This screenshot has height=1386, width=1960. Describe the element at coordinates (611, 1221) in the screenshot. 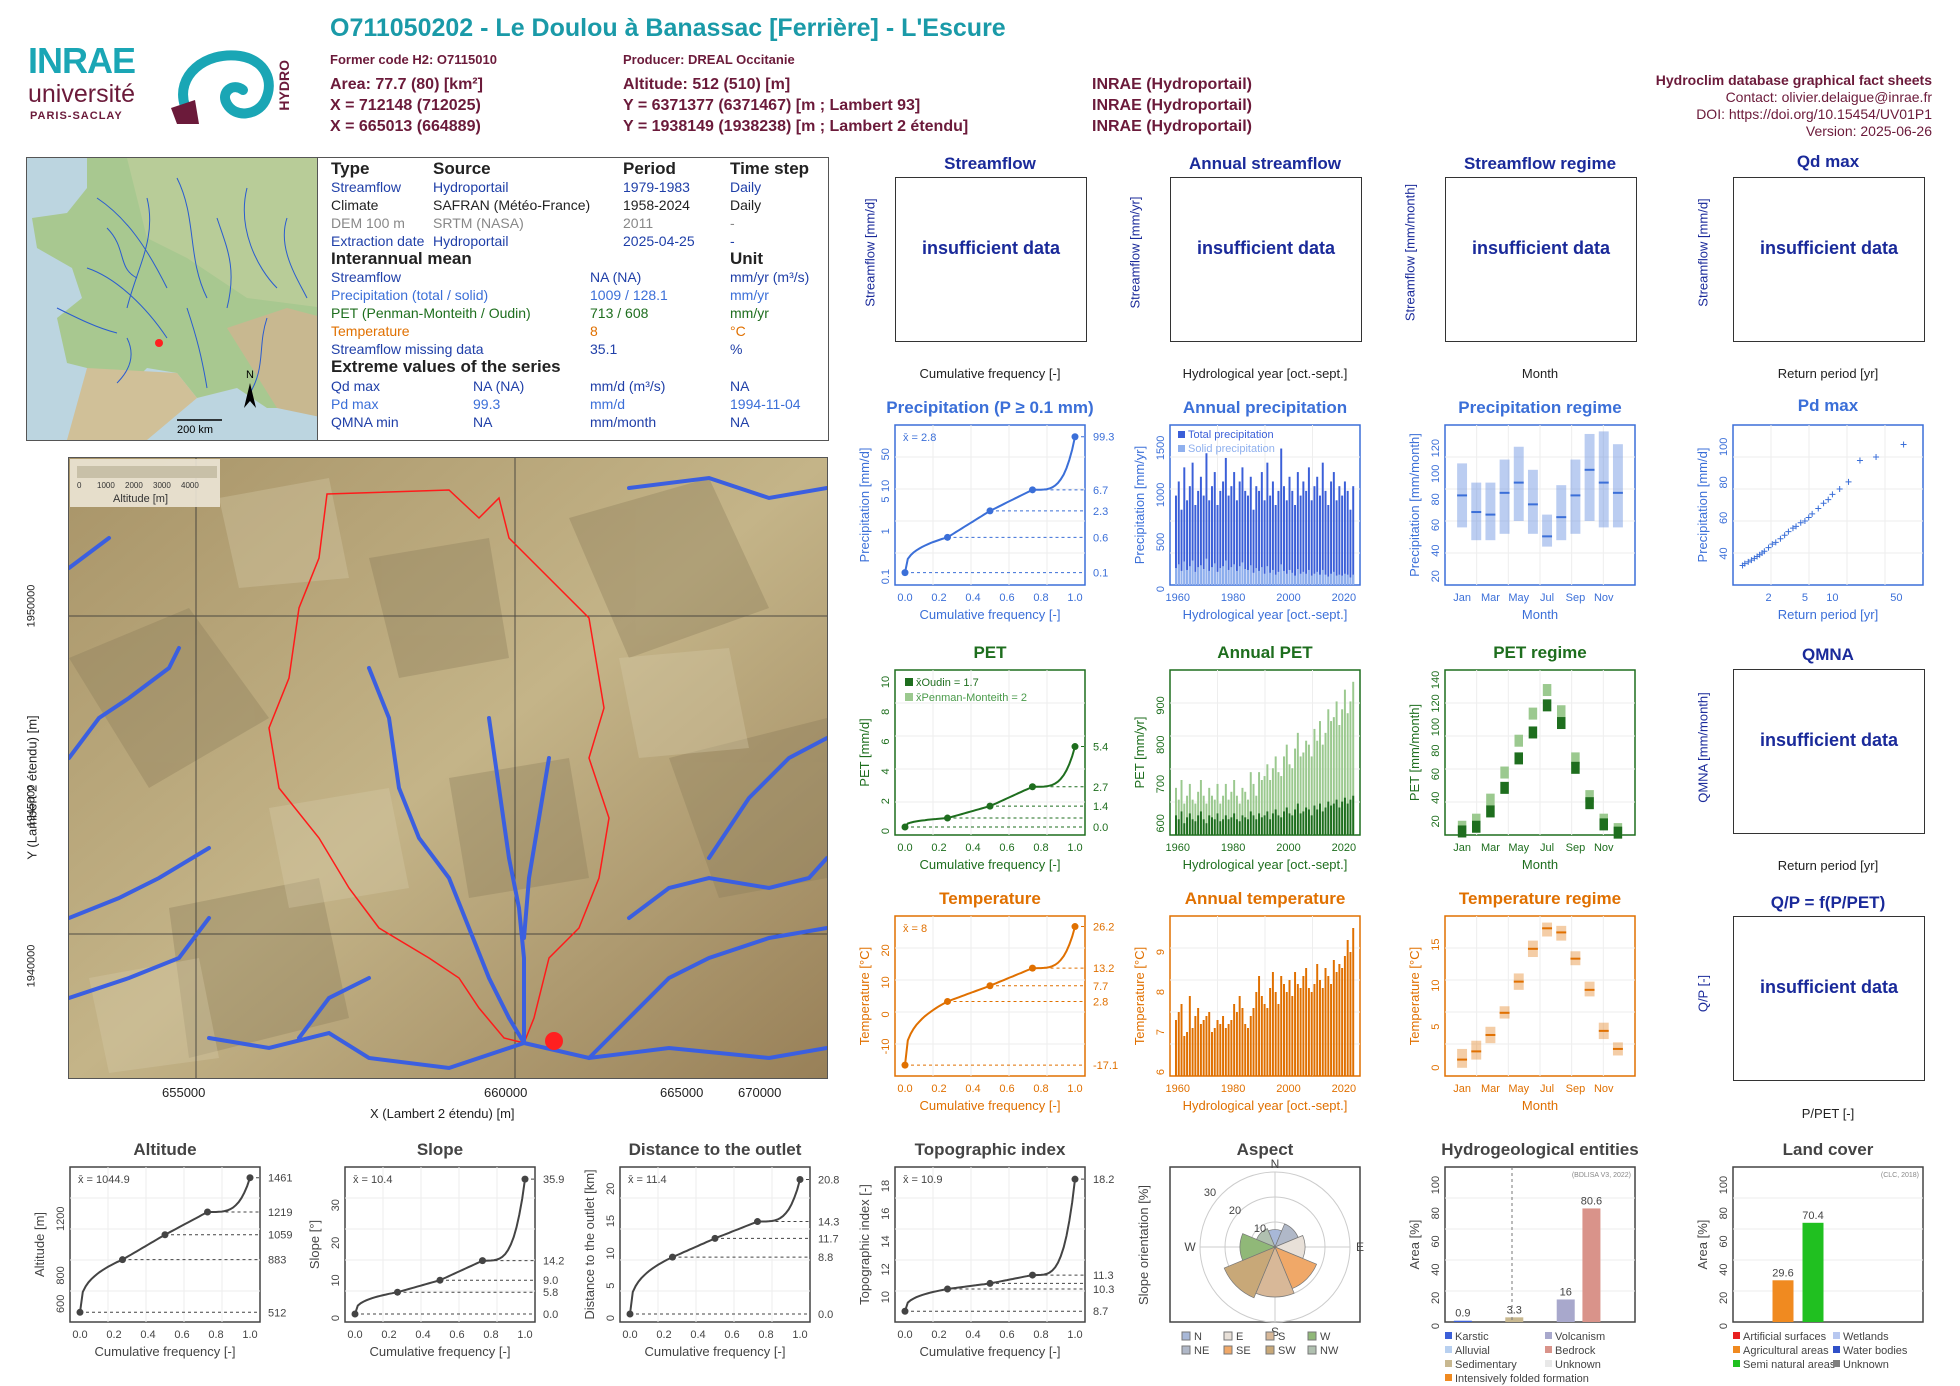

I see `dist-ytick: 15` at that location.